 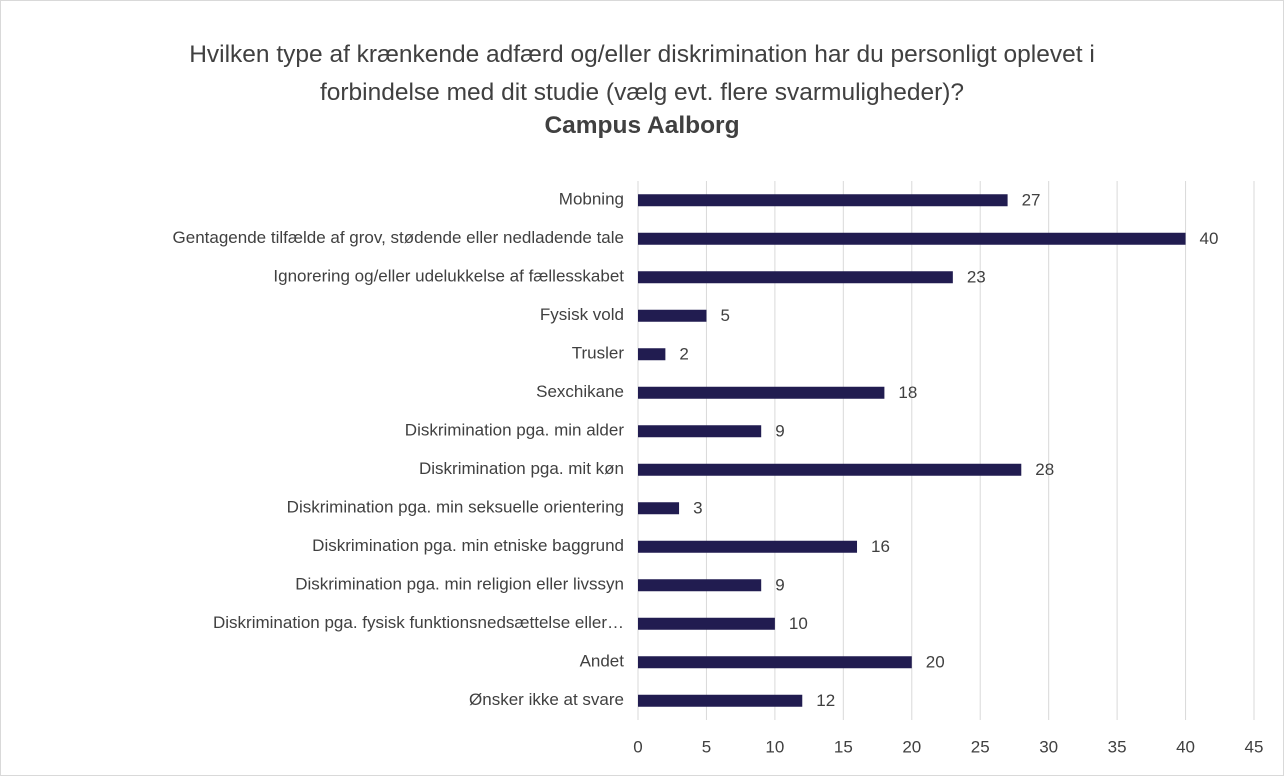 What do you see at coordinates (774, 746) in the screenshot?
I see `x-tick-label: 10` at bounding box center [774, 746].